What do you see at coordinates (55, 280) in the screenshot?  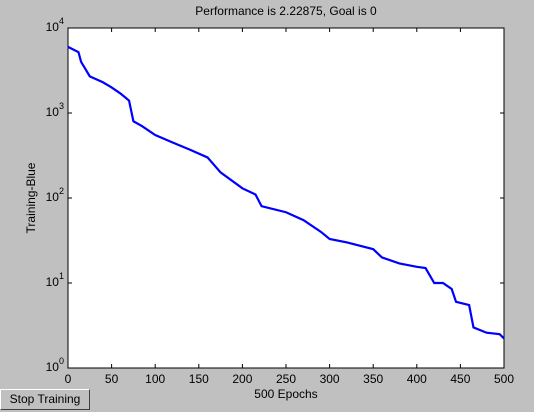 I see `y-tick-label: 10¹` at bounding box center [55, 280].